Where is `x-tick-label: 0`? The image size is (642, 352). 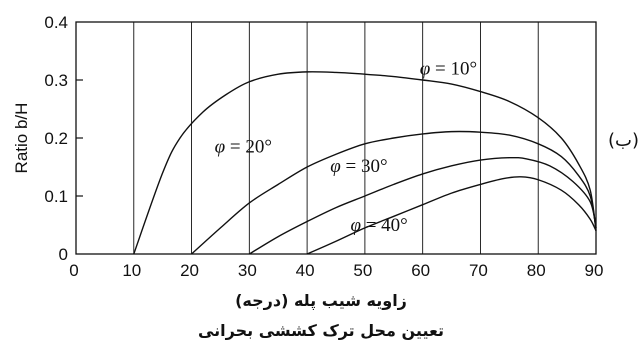 x-tick-label: 0 is located at coordinates (73, 270).